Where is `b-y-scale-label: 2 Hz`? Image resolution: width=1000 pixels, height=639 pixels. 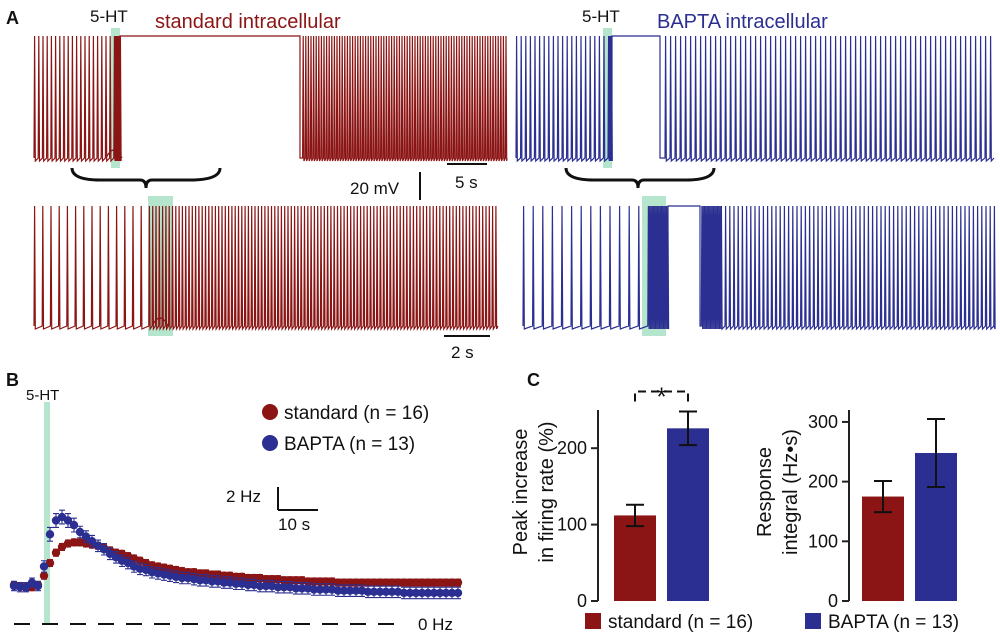
b-y-scale-label: 2 Hz is located at coordinates (243, 496).